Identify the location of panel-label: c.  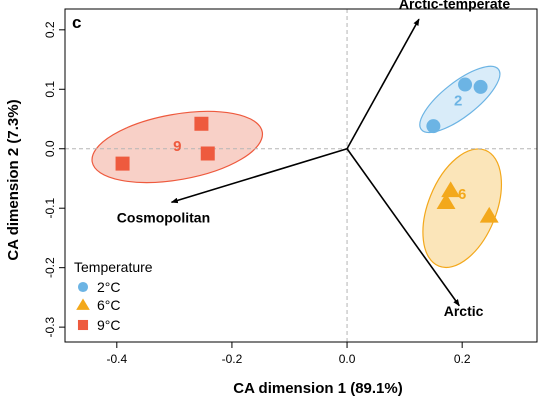
(76, 22).